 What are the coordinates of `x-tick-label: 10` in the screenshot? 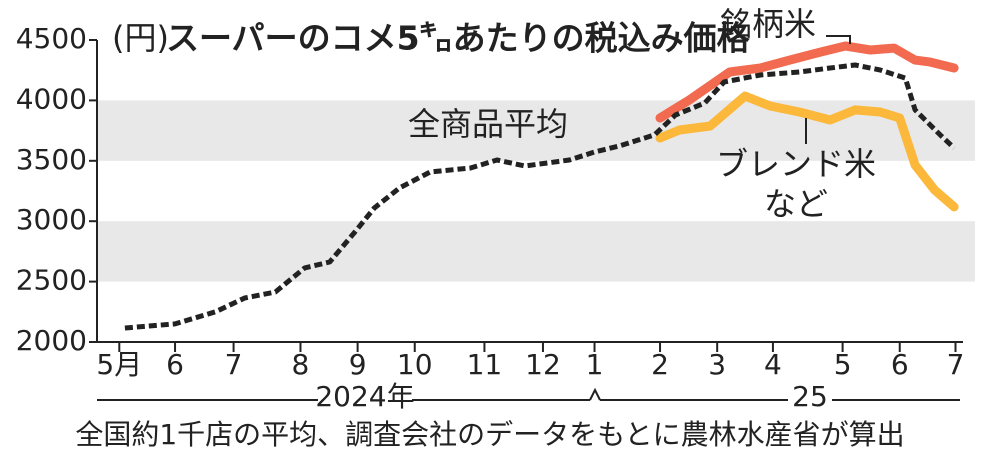 It's located at (415, 364).